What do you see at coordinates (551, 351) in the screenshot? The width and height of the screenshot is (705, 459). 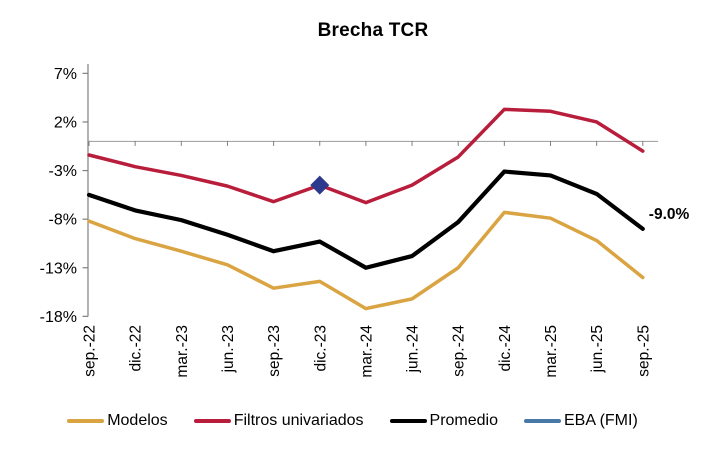 I see `x-axis-label: mar.-25` at bounding box center [551, 351].